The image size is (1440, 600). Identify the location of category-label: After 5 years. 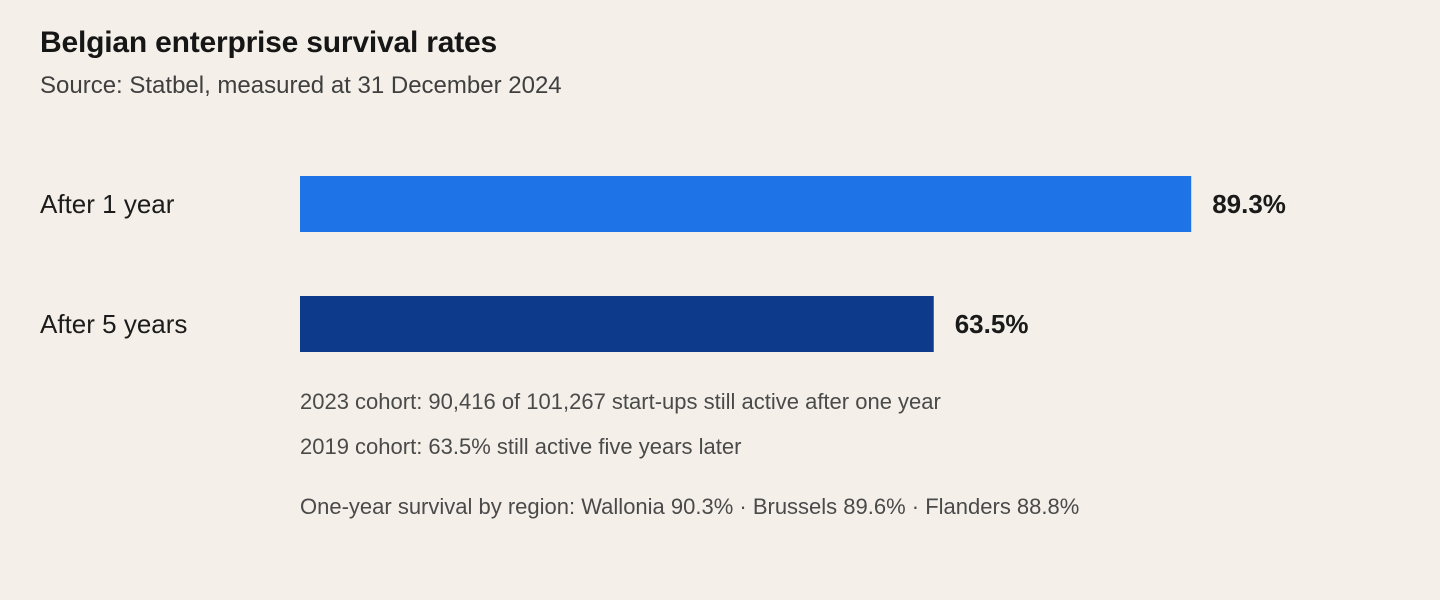
(113, 324).